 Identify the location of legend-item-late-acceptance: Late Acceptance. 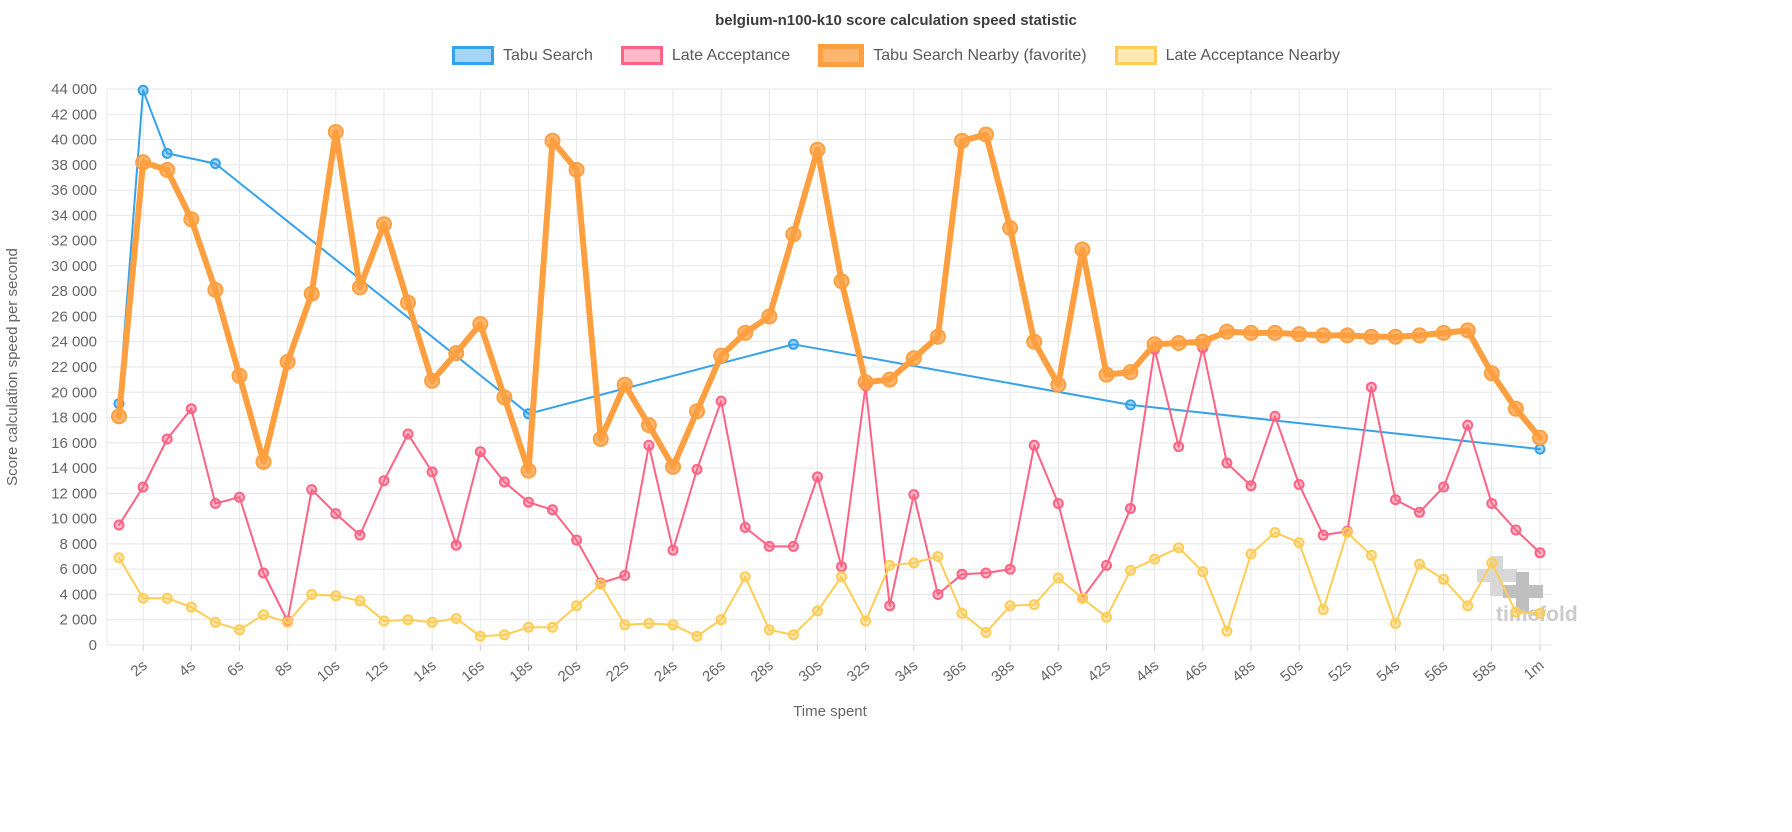
(705, 55).